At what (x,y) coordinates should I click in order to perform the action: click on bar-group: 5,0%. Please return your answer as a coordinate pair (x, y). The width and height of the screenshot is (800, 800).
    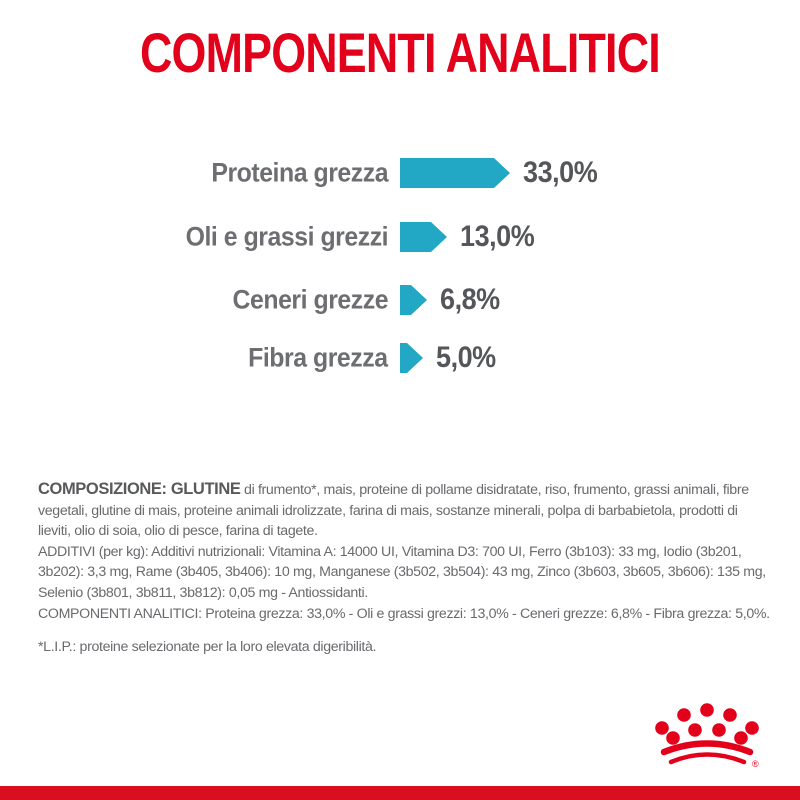
    Looking at the image, I should click on (451, 357).